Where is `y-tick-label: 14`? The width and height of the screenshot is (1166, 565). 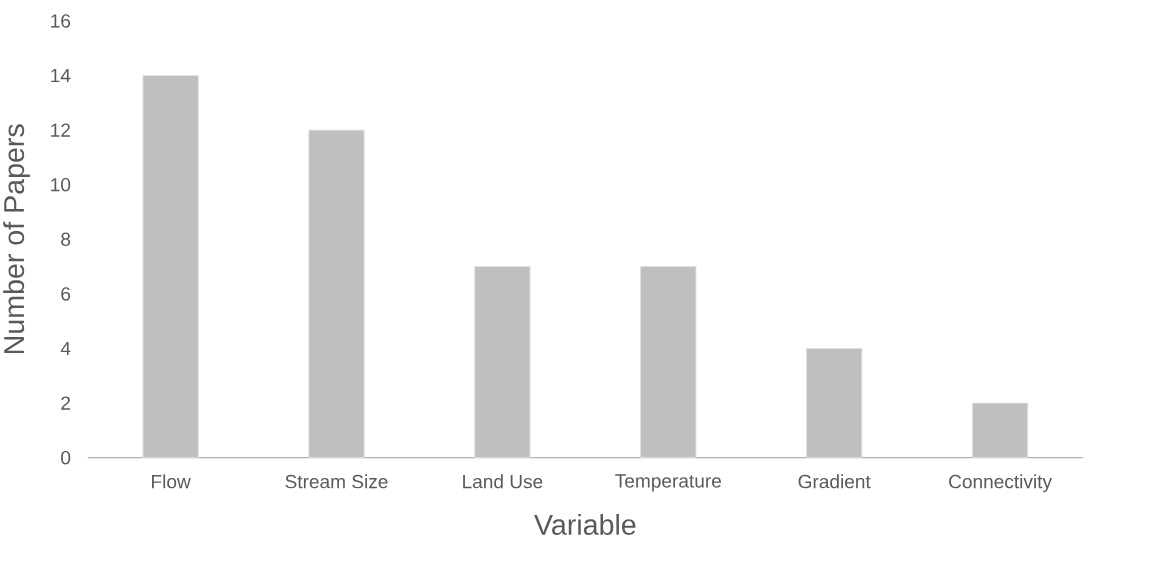 y-tick-label: 14 is located at coordinates (61, 75).